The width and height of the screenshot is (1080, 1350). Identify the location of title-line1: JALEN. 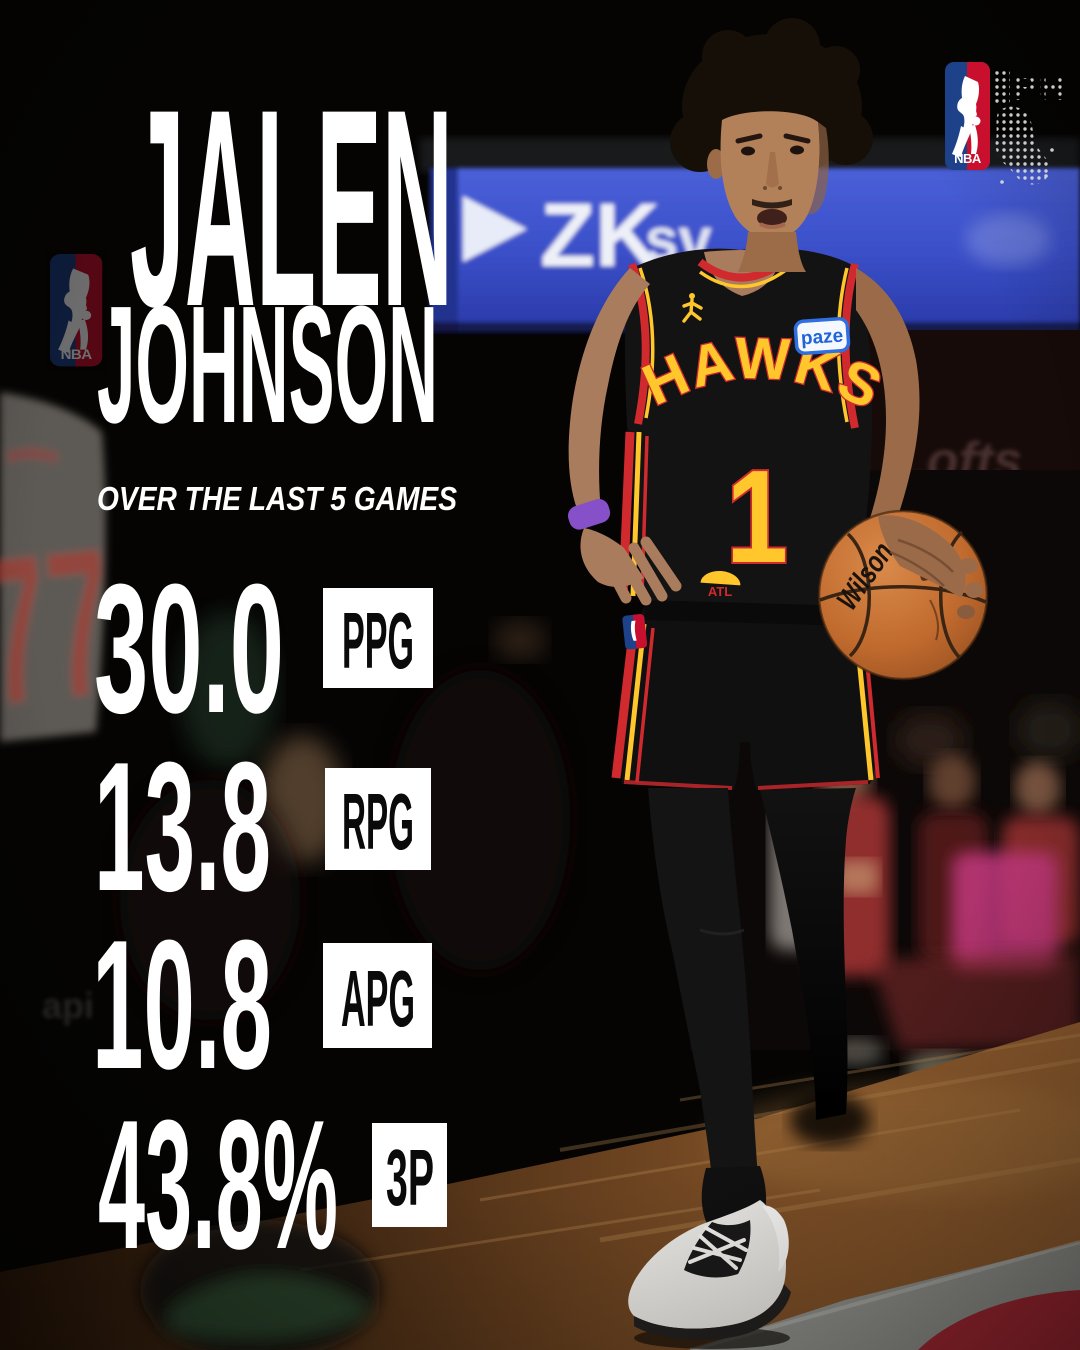
(291, 208).